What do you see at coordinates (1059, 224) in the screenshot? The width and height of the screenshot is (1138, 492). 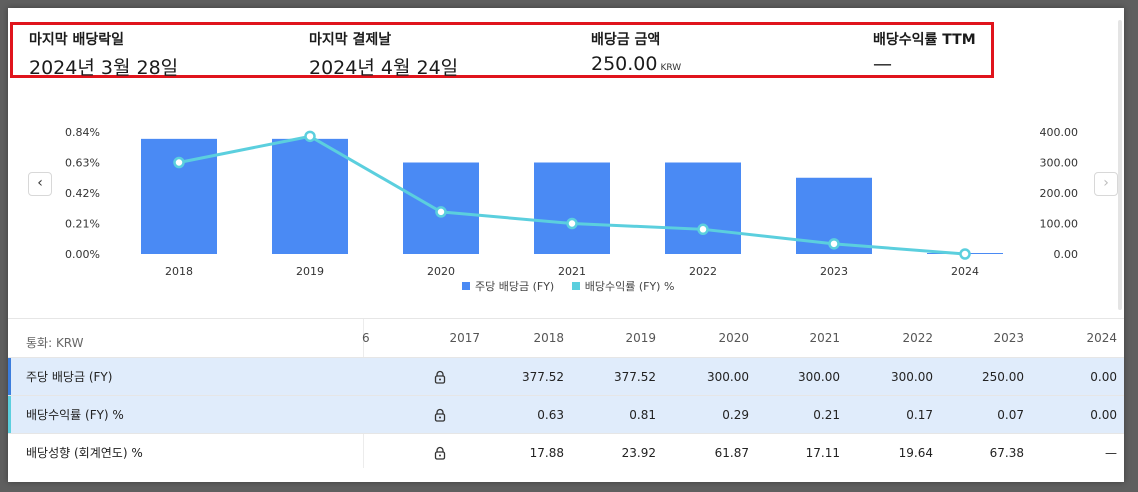 I see `y-right-tick-label: 100.00` at bounding box center [1059, 224].